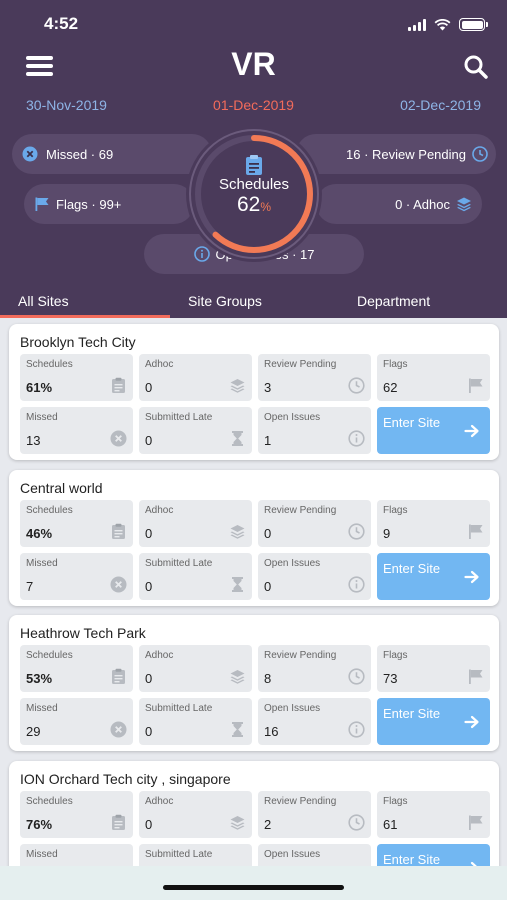 The image size is (507, 900). What do you see at coordinates (76, 377) in the screenshot?
I see `schedules-cell: Schedules 61%` at bounding box center [76, 377].